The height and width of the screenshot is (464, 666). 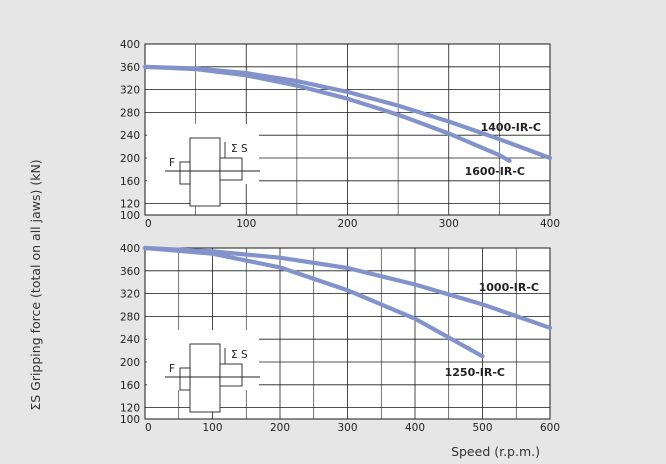 What do you see at coordinates (550, 428) in the screenshot?
I see `x-tick-label: 600` at bounding box center [550, 428].